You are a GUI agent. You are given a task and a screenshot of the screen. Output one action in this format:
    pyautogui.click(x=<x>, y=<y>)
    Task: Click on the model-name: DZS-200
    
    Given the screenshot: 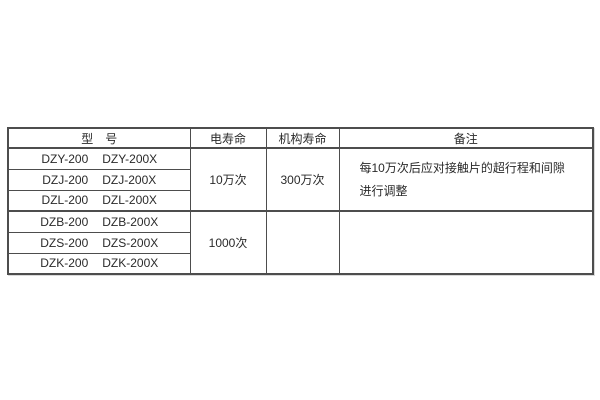 What is the action you would take?
    pyautogui.click(x=64, y=242)
    